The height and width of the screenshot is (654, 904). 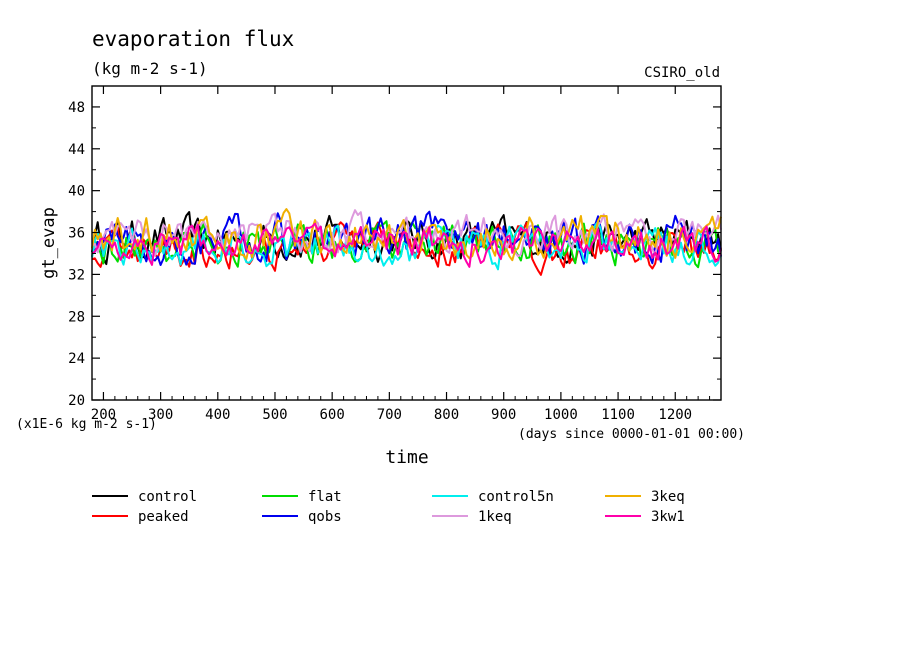 What do you see at coordinates (163, 517) in the screenshot?
I see `legend-label: peaked` at bounding box center [163, 517].